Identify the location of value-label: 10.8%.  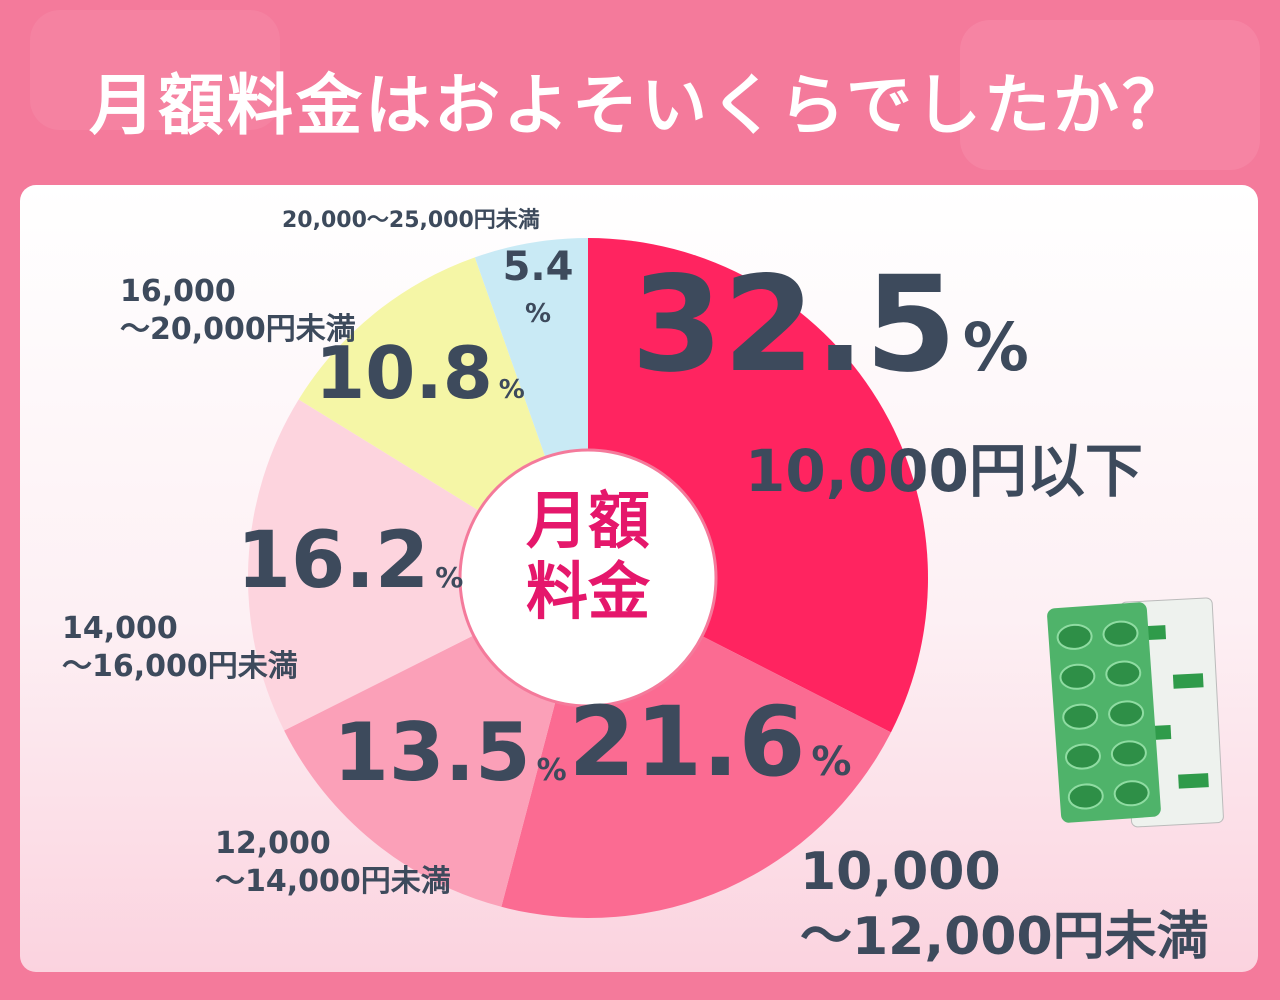
(420, 373).